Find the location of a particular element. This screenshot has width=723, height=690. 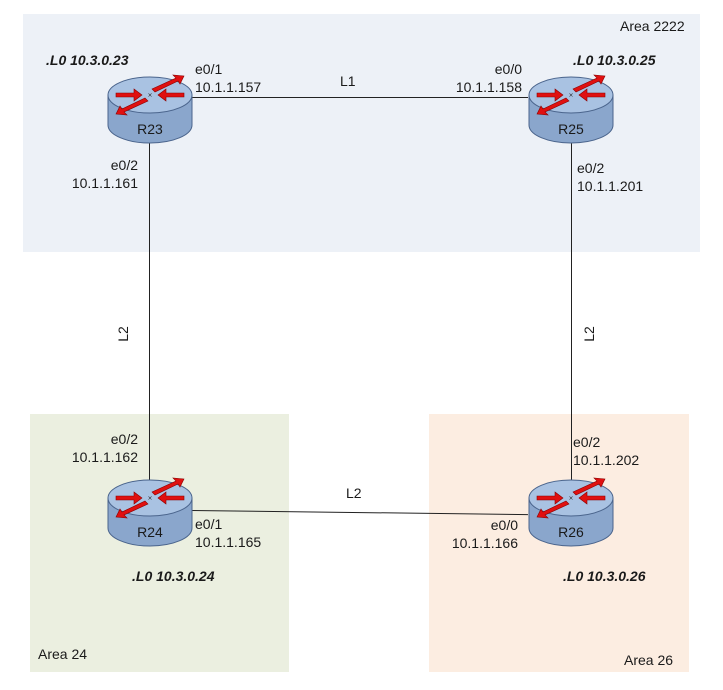

r26-e02-ip: 10.1.1.202 is located at coordinates (606, 460).